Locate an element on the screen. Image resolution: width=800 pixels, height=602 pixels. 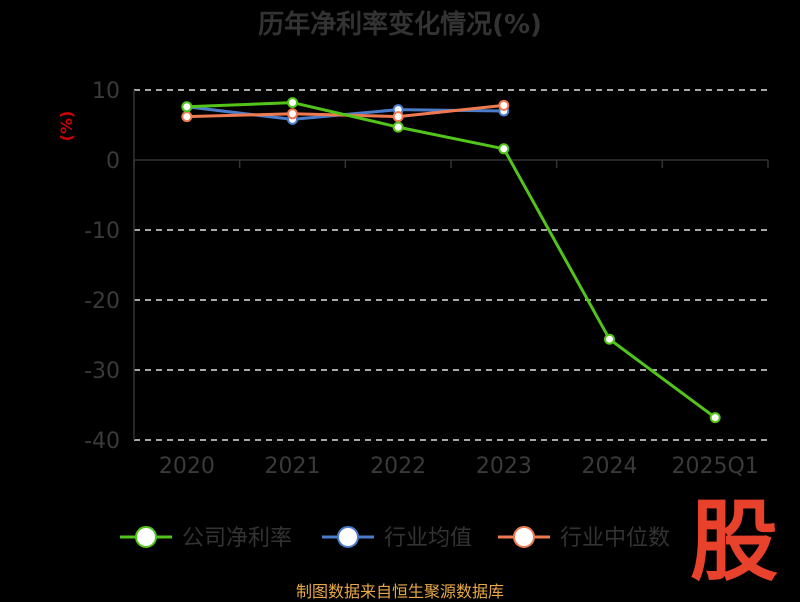
x-tick-label: 2023 is located at coordinates (504, 466).